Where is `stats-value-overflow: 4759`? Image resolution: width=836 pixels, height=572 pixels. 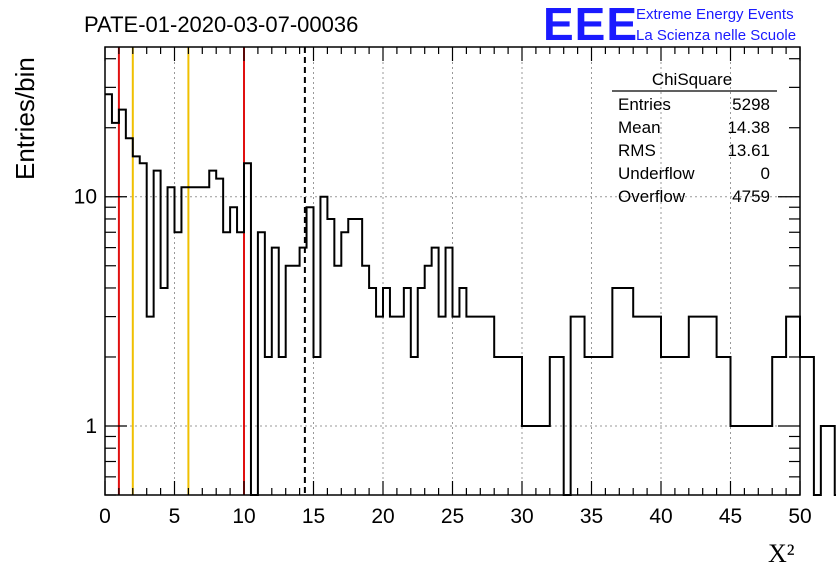 stats-value-overflow: 4759 is located at coordinates (751, 196).